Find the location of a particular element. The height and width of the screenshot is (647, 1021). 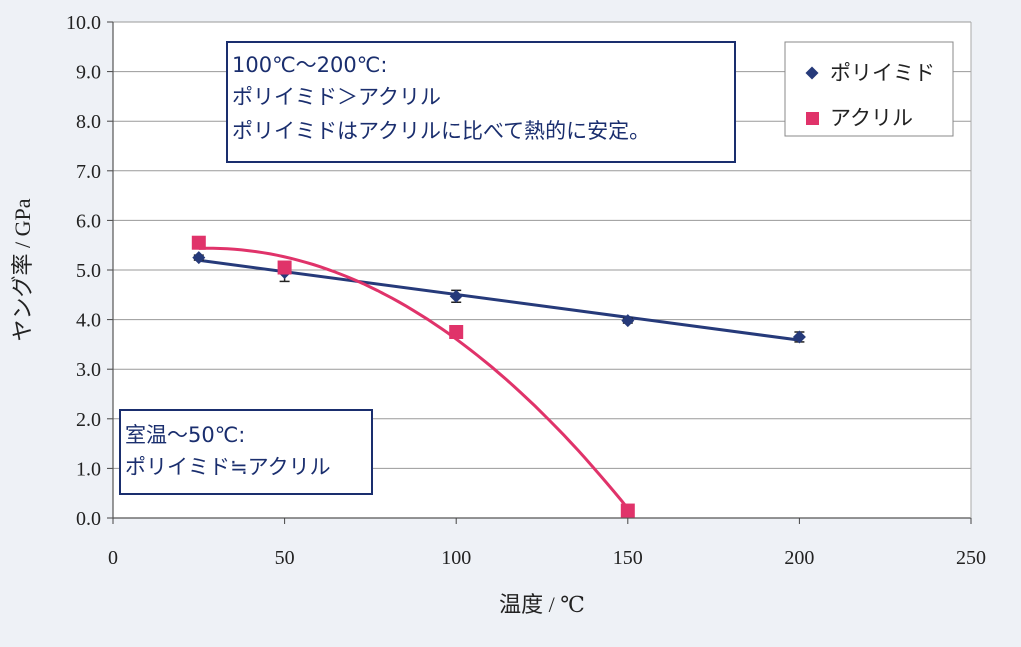

legend-square is located at coordinates (812, 118).